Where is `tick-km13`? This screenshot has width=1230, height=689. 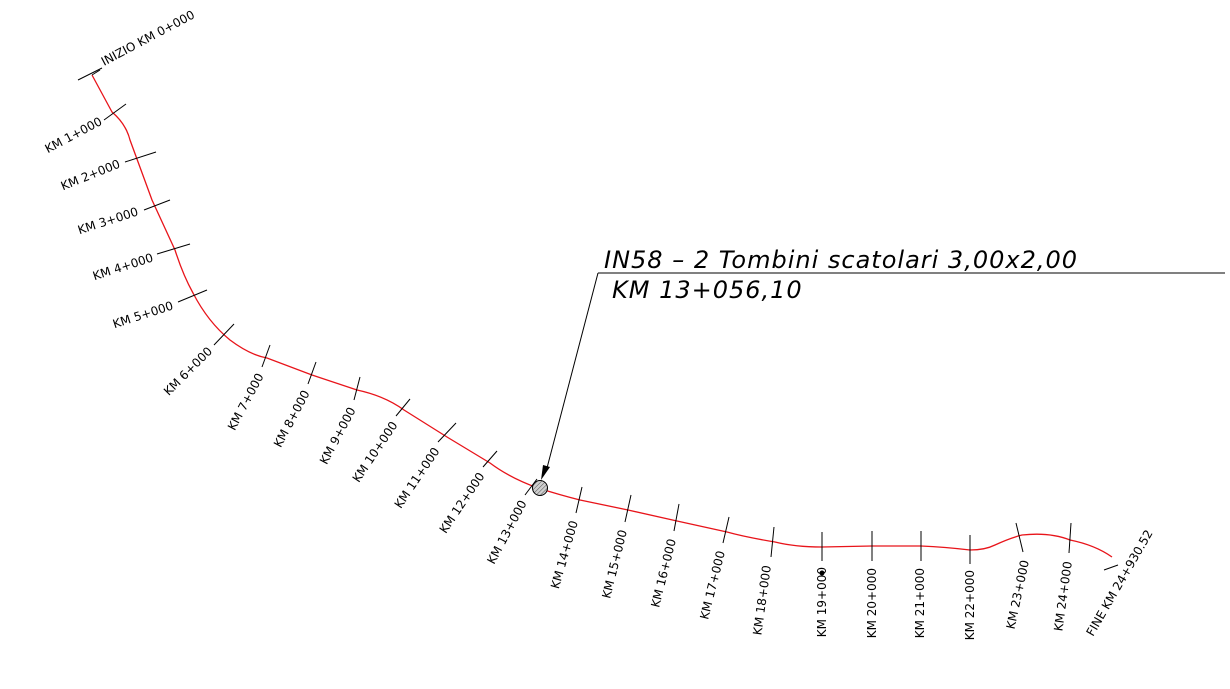
tick-km13 is located at coordinates (531, 487).